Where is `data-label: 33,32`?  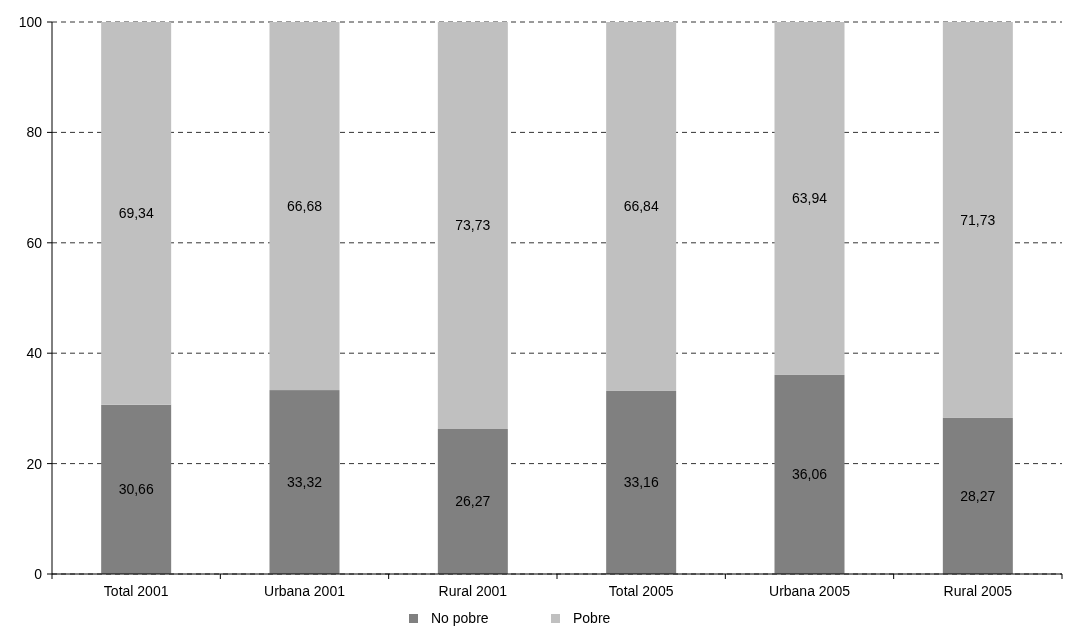
data-label: 33,32 is located at coordinates (304, 482).